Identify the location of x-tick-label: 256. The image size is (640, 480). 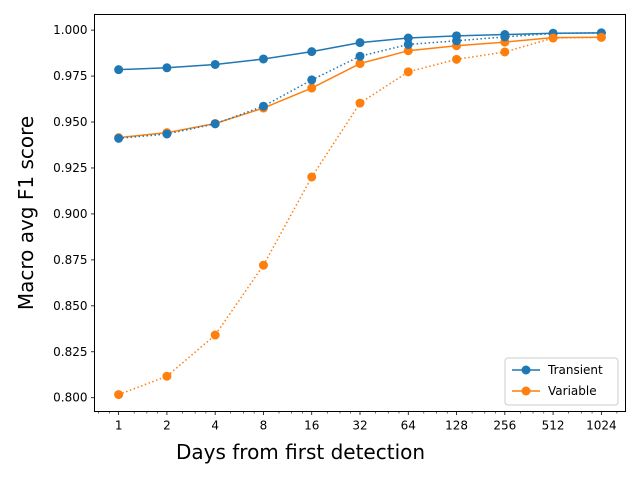
(504, 426).